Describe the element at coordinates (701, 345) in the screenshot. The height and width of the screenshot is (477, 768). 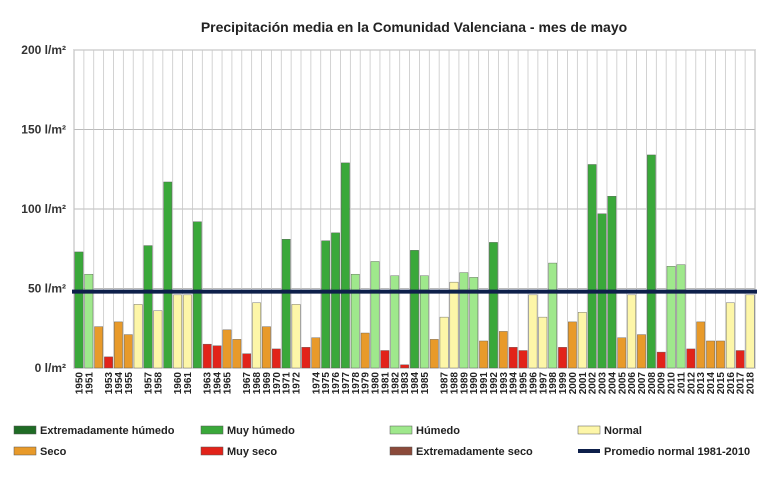
I see `bar-2013` at that location.